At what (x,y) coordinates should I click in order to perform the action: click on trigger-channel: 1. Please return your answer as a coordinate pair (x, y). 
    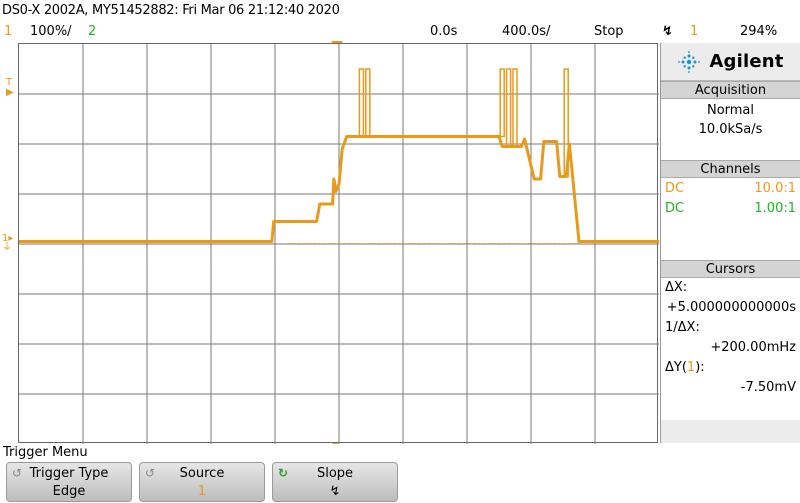
    Looking at the image, I should click on (694, 31).